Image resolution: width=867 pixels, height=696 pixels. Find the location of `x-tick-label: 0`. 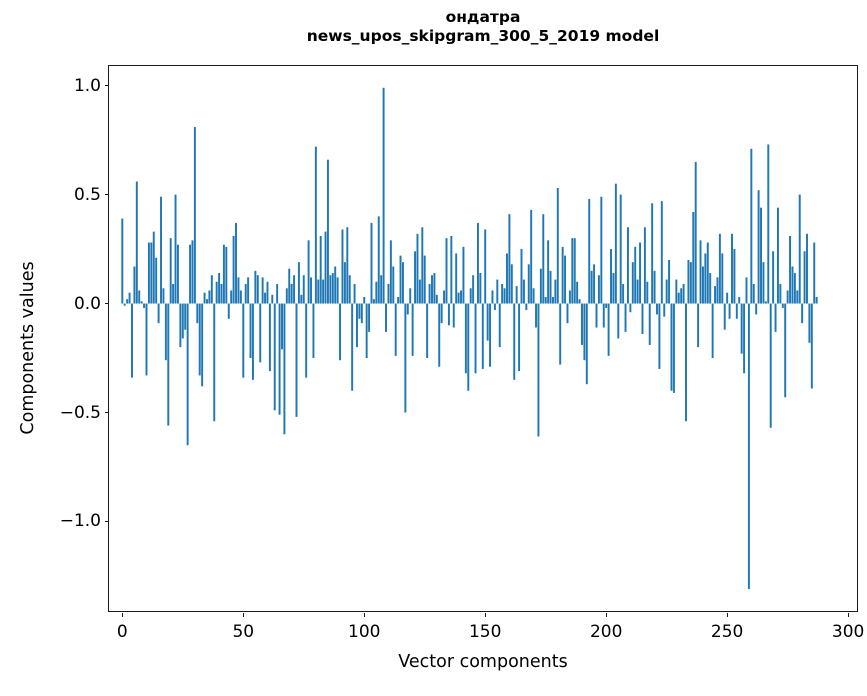

x-tick-label: 0 is located at coordinates (122, 632).